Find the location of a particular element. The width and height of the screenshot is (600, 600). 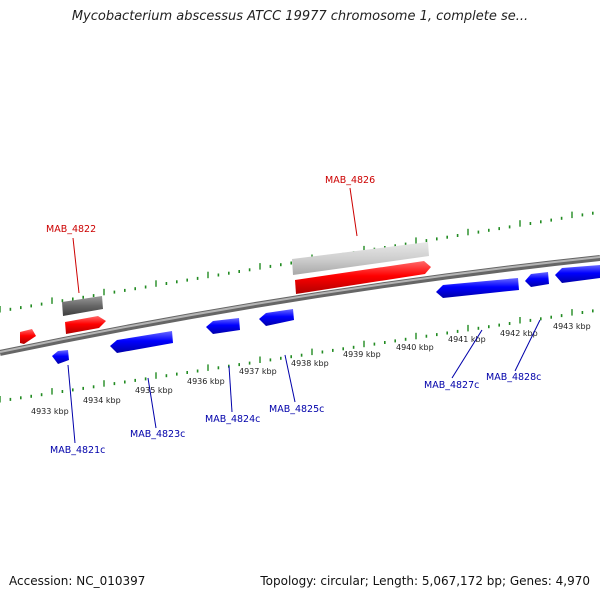

gene-label-mab-4827c: MAB_4827c is located at coordinates (451, 385).